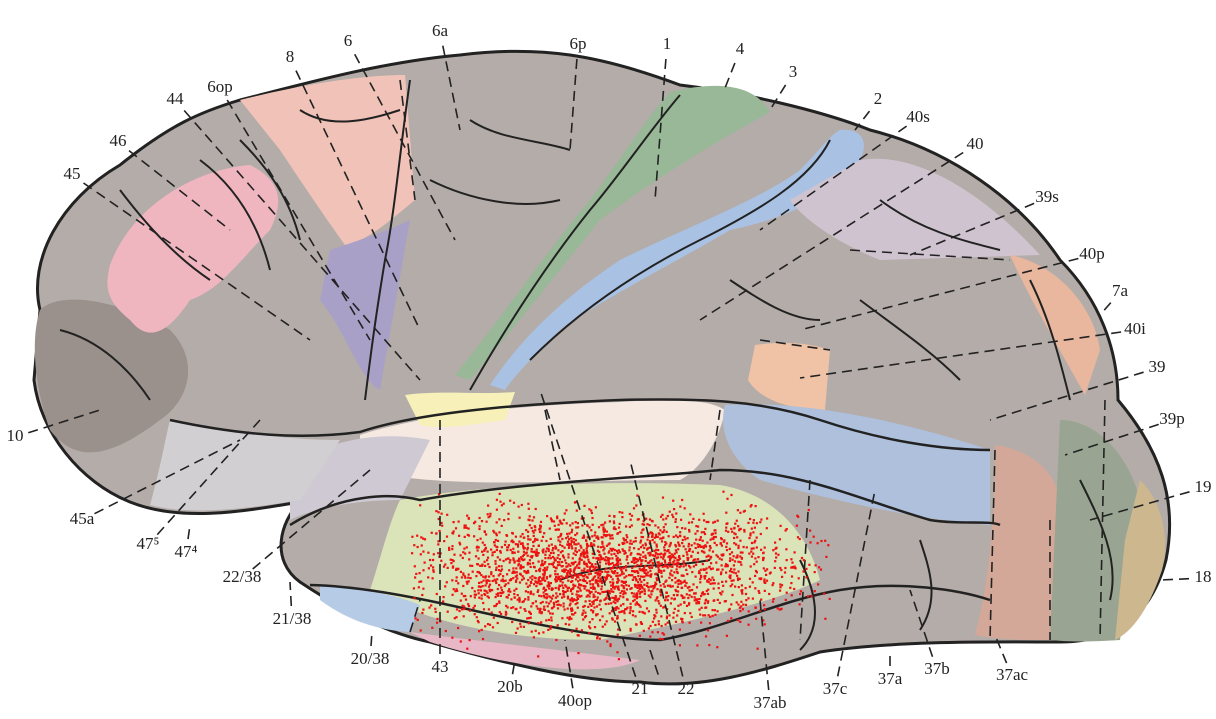 The height and width of the screenshot is (719, 1216). I want to click on area-label: 4, so click(740, 48).